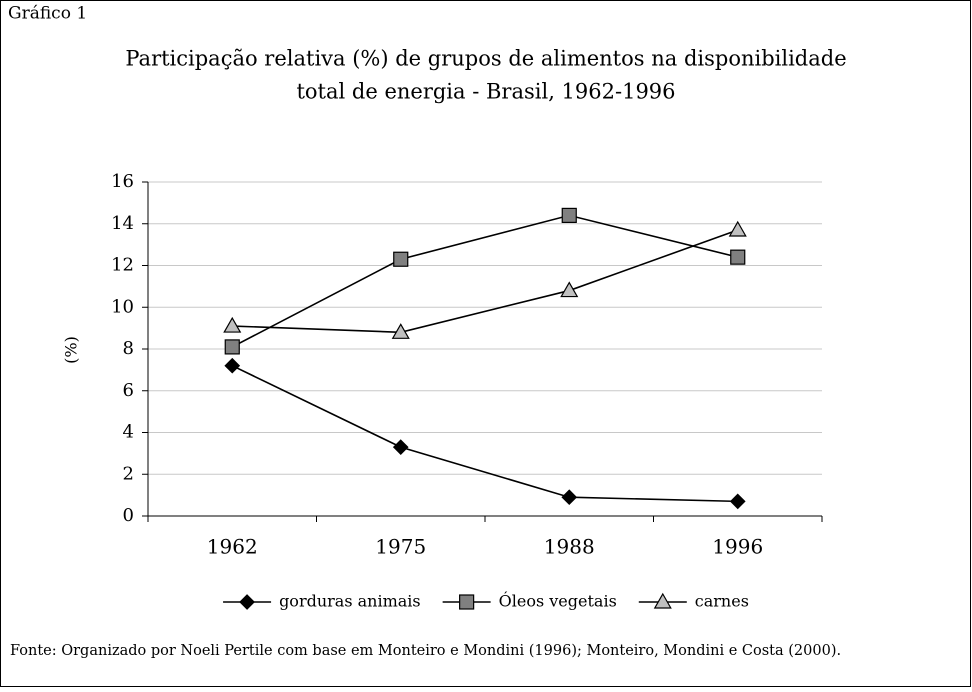 The image size is (972, 692). Describe the element at coordinates (350, 601) in the screenshot. I see `legend-label: gorduras animais` at that location.